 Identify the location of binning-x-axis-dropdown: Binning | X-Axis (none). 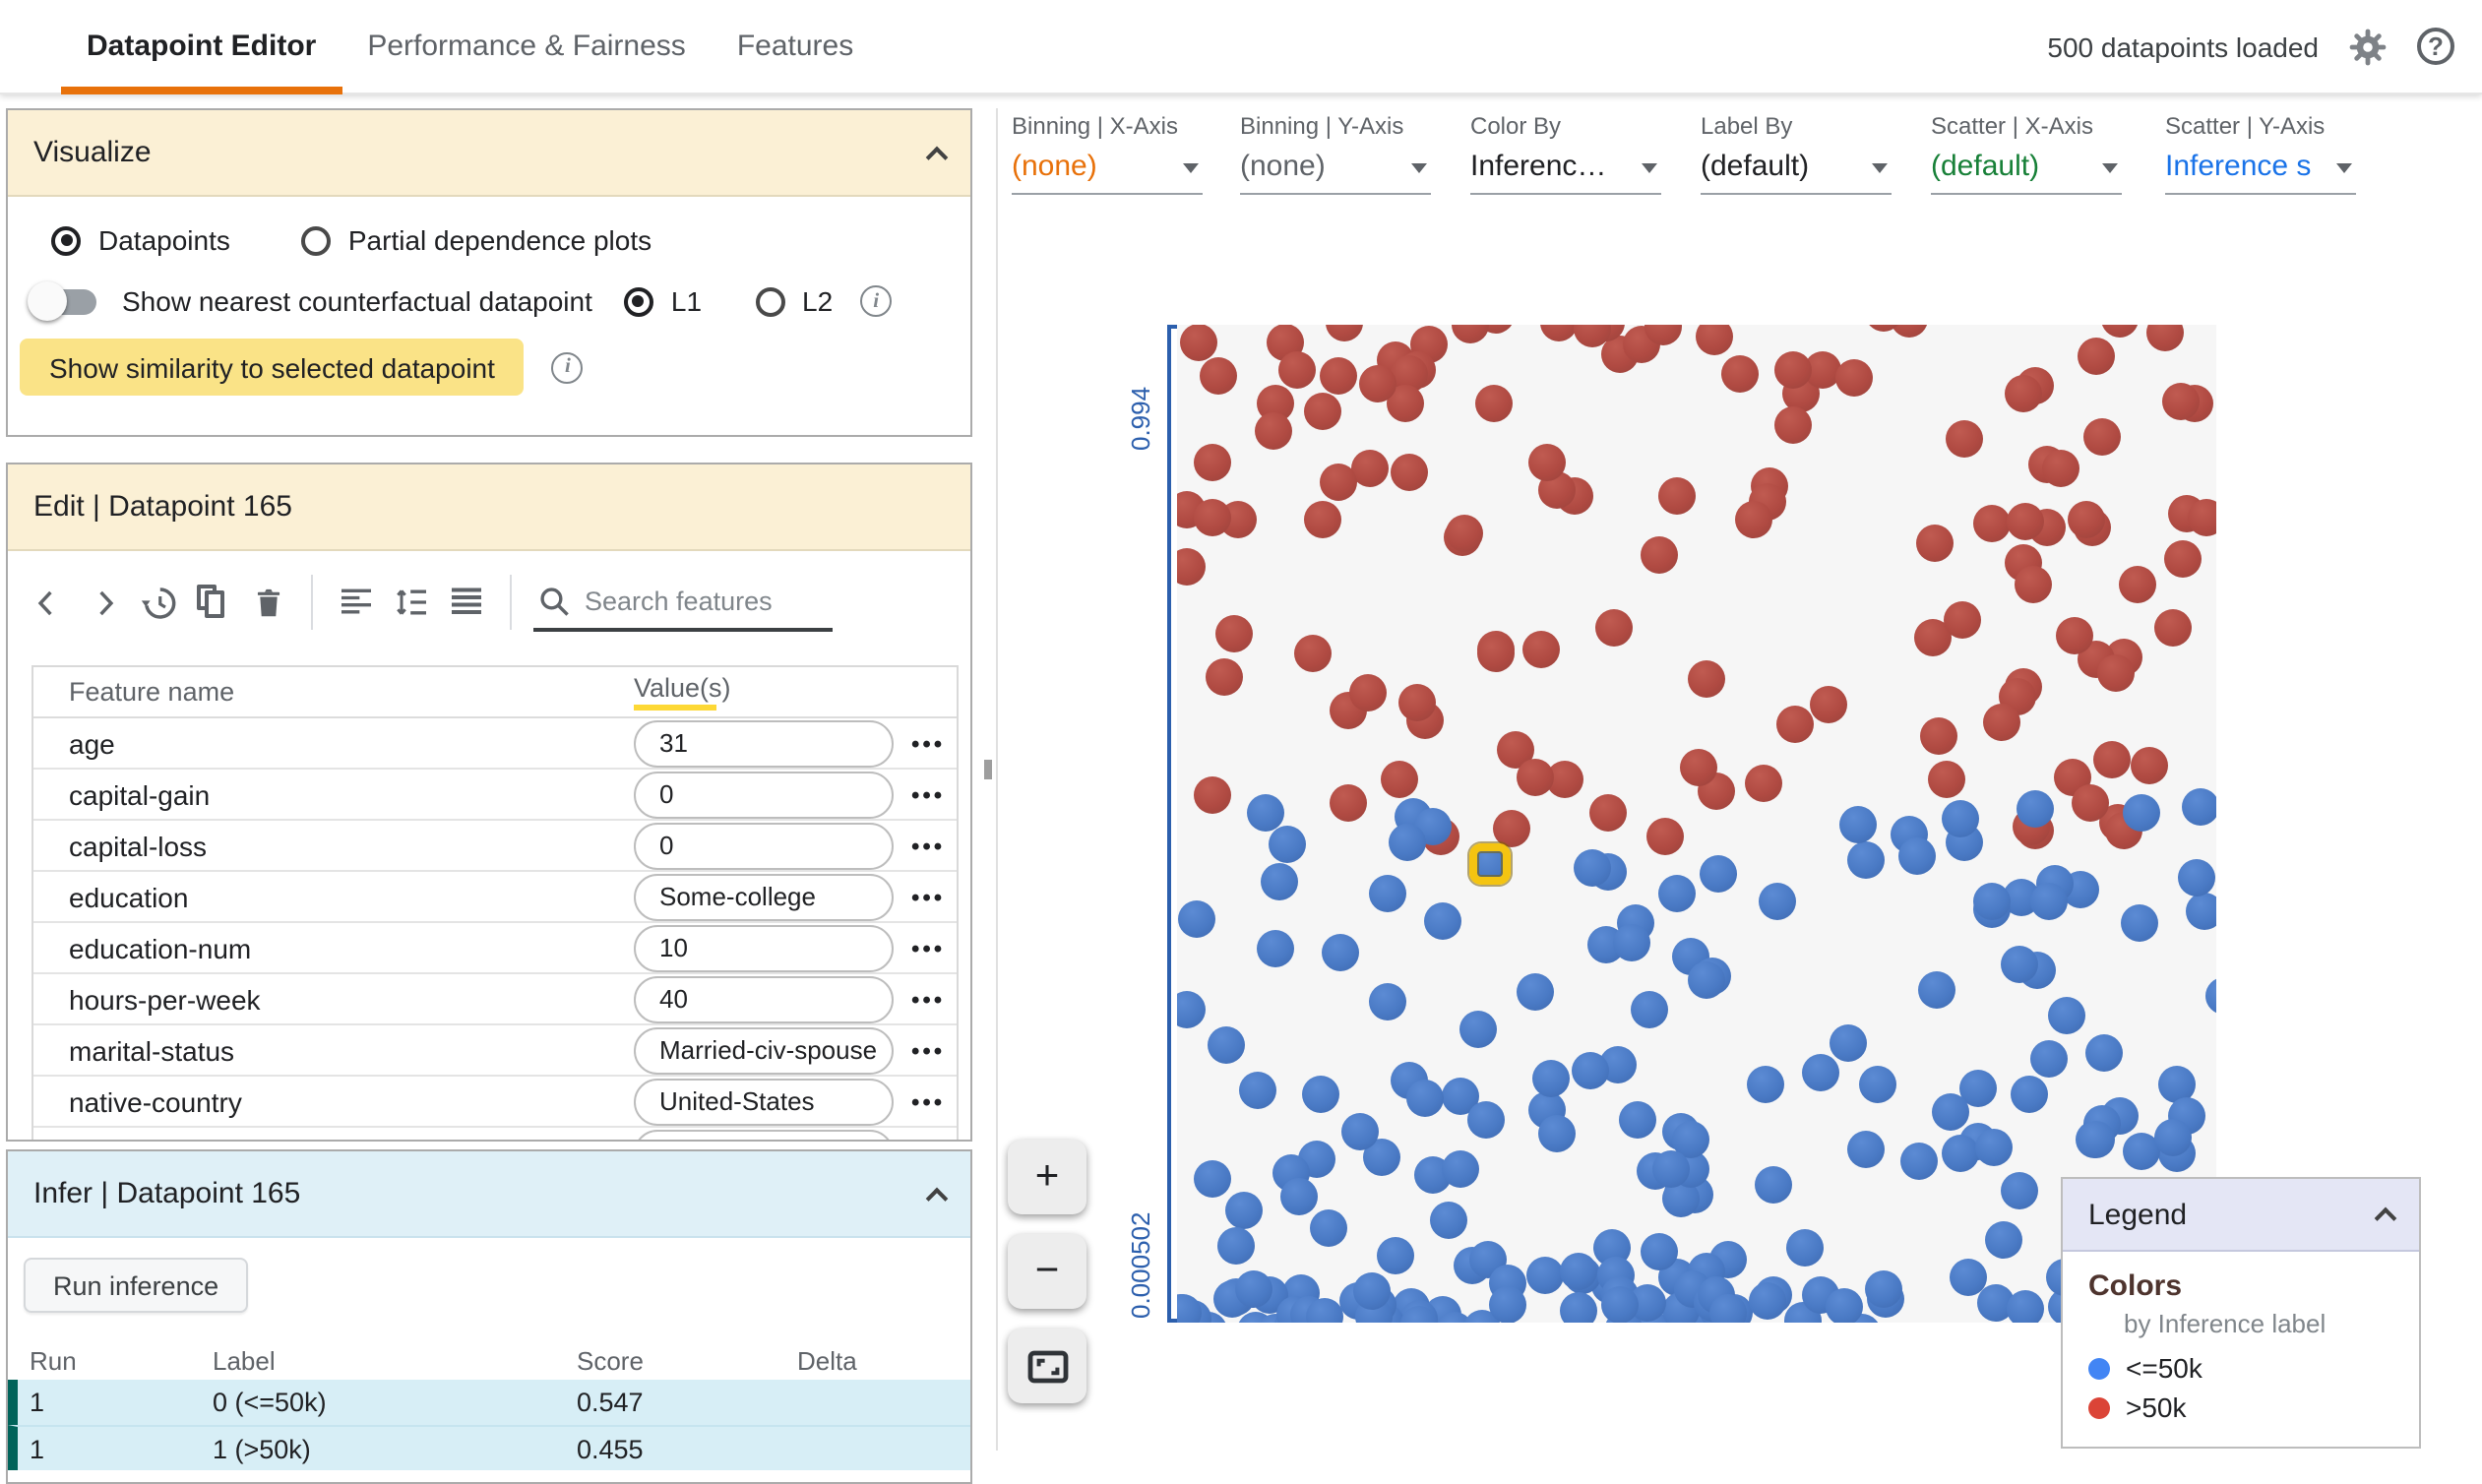
(1110, 153).